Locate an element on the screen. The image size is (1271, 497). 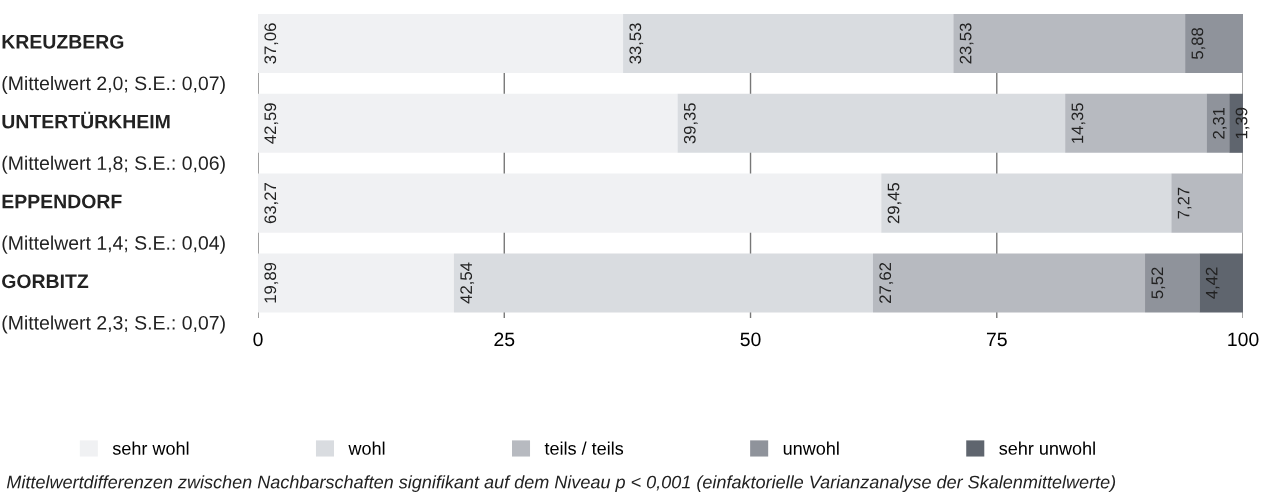
legend-label: wohl is located at coordinates (366, 448).